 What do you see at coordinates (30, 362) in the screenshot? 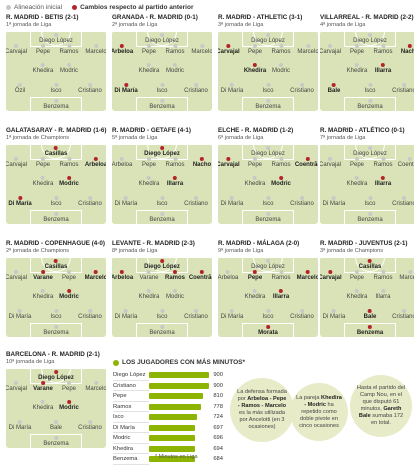
I see `match-round: 10ª jornada de Liga` at bounding box center [30, 362].